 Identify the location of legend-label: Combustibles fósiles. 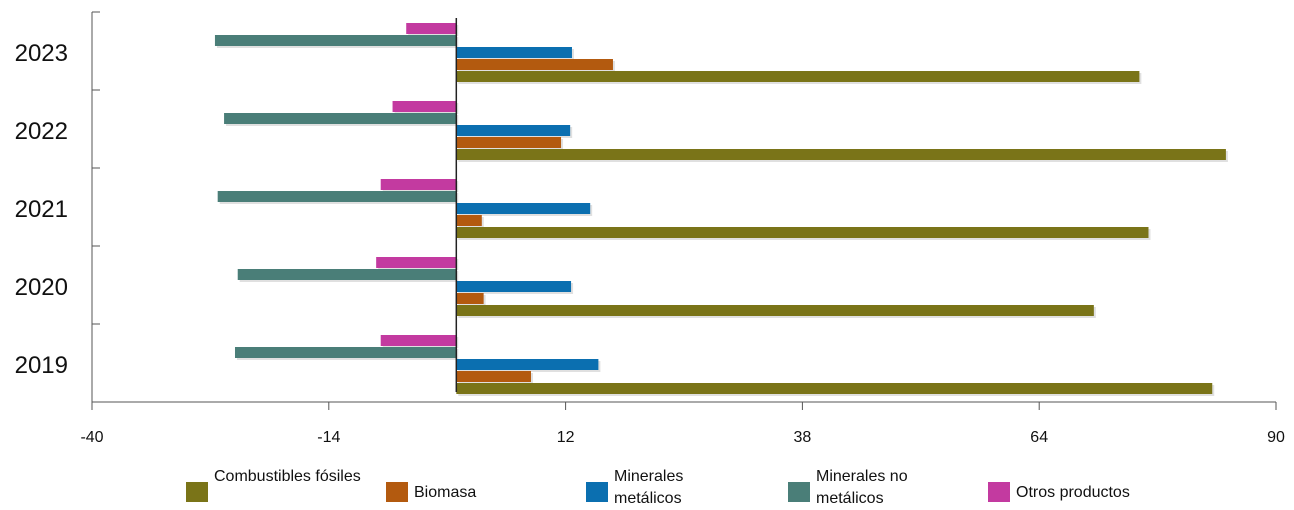
(287, 476).